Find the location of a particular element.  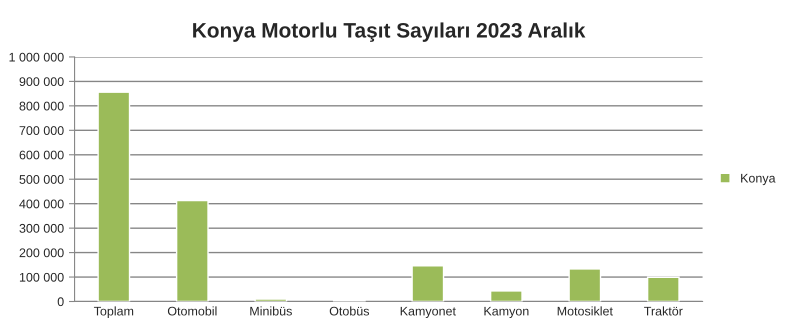

y-tick-label: 700 000 is located at coordinates (42, 130).